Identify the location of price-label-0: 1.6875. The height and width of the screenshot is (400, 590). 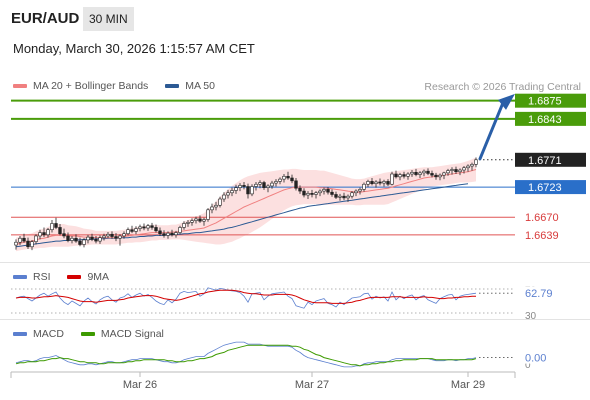
(545, 102).